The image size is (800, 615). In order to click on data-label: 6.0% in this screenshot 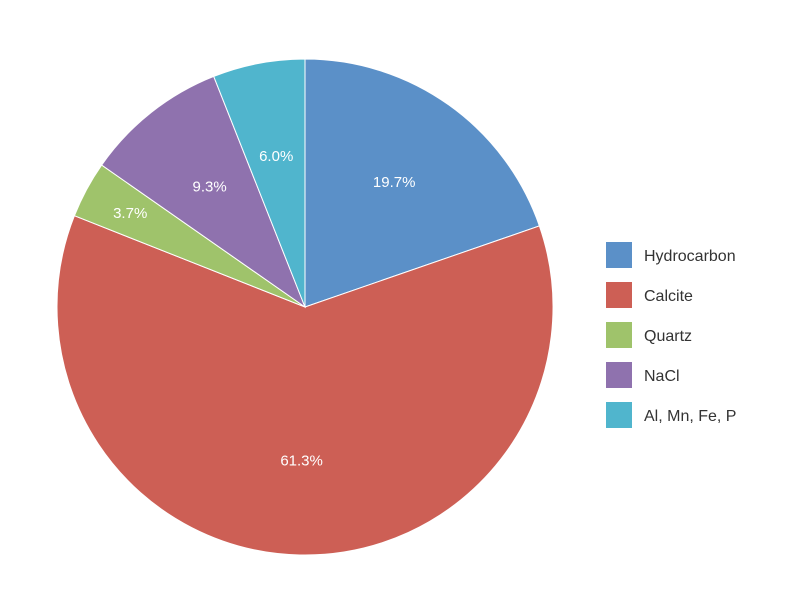, I will do `click(276, 156)`.